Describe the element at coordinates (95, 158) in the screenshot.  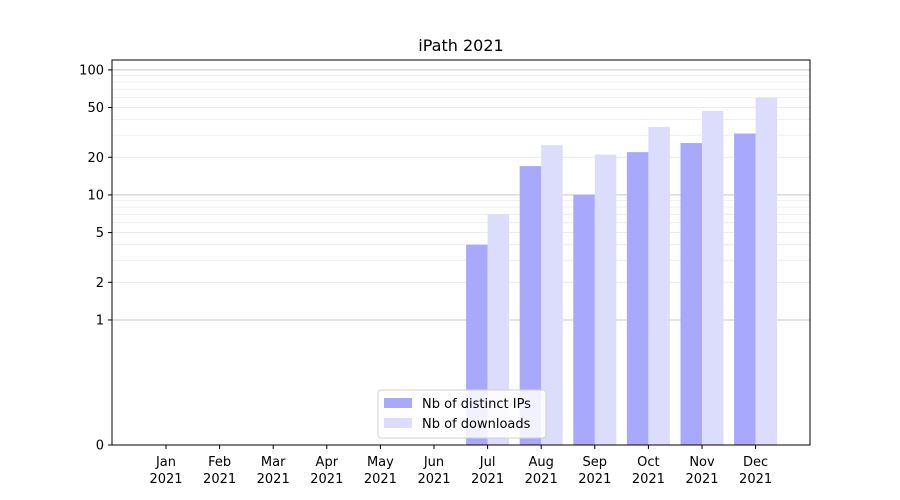
I see `y-tick-label: 20` at that location.